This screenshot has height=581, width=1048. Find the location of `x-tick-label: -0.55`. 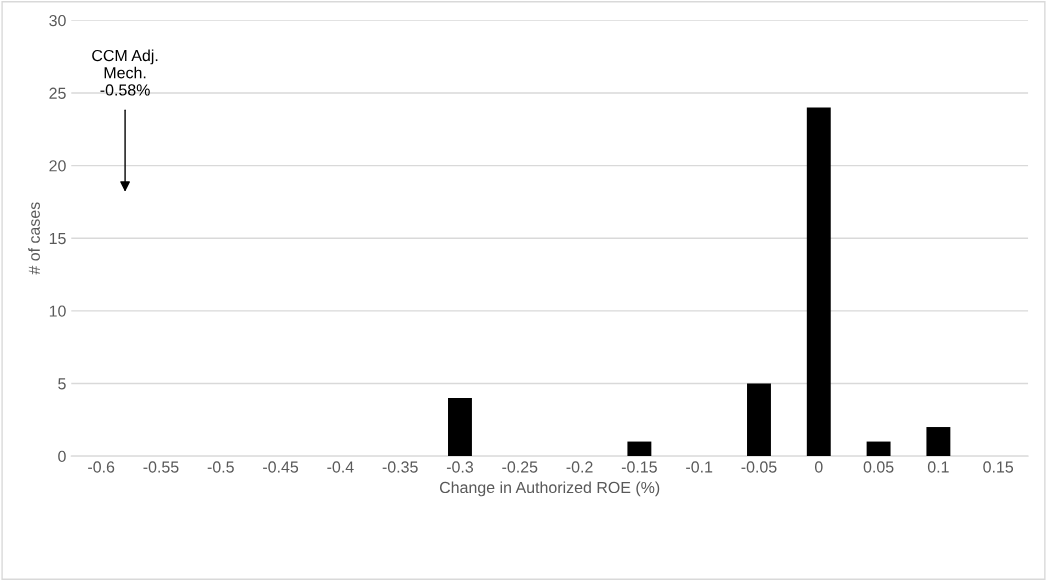

x-tick-label: -0.55 is located at coordinates (161, 467).